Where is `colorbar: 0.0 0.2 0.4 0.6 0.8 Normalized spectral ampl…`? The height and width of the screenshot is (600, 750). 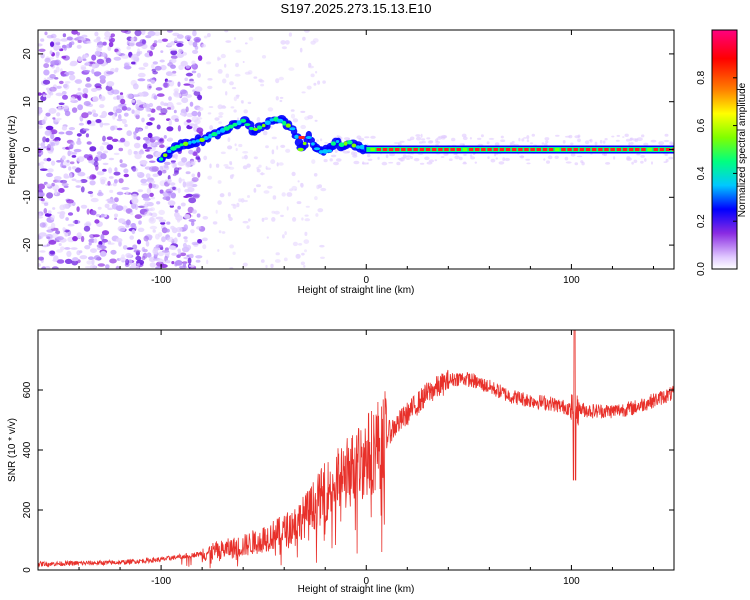
colorbar: 0.0 0.2 0.4 0.6 0.8 Normalized spectral ampl… is located at coordinates (722, 152).